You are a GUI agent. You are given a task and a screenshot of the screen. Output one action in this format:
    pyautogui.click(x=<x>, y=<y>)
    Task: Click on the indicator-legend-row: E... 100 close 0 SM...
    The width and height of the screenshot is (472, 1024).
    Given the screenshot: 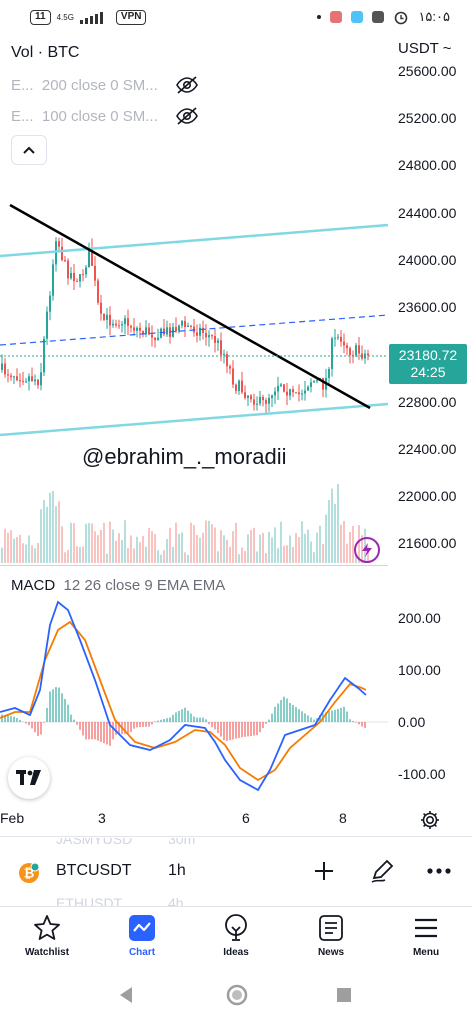 What is the action you would take?
    pyautogui.click(x=104, y=116)
    